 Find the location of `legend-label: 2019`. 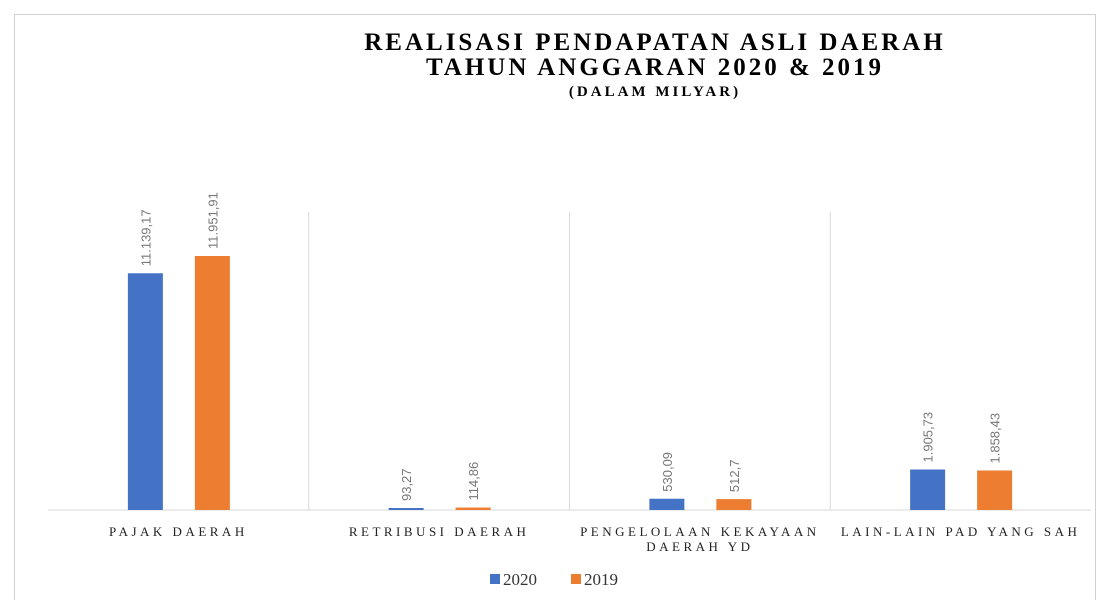

legend-label: 2019 is located at coordinates (601, 579).